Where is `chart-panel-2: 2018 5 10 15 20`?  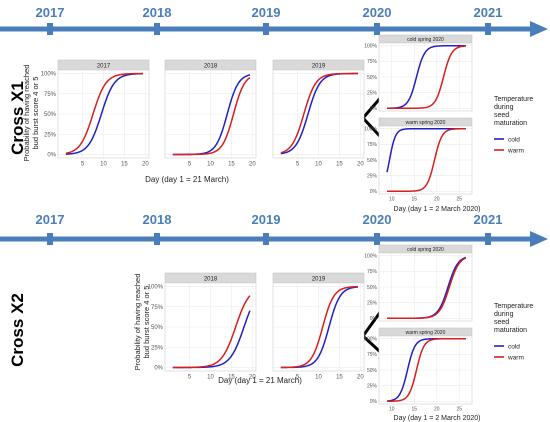
chart-panel-2: 2018 5 10 15 20 is located at coordinates (210, 113).